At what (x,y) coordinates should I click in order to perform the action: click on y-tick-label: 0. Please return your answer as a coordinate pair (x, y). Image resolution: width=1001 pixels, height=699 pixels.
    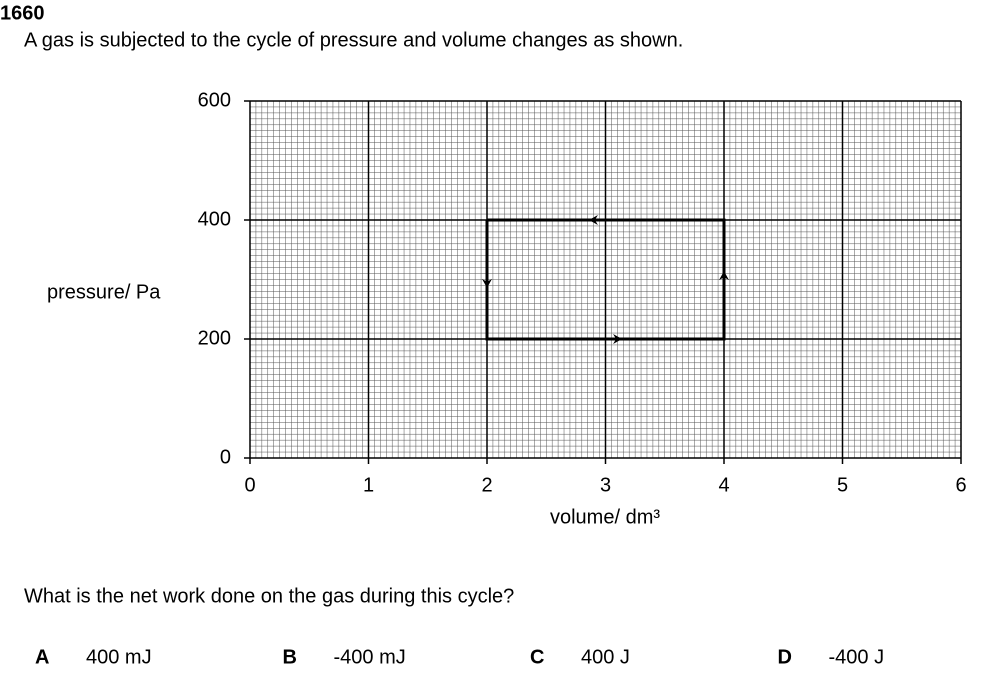
    Looking at the image, I should click on (225, 457).